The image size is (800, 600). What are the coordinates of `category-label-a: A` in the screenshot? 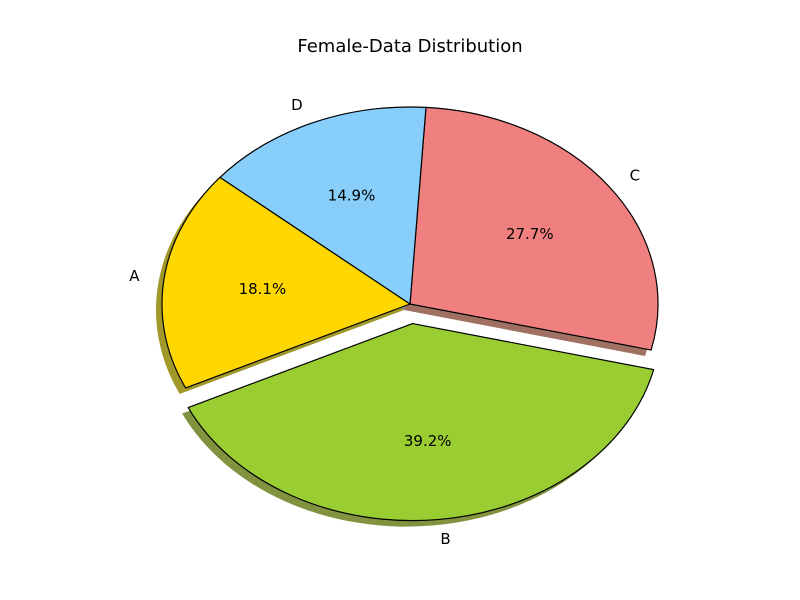 It's located at (134, 276).